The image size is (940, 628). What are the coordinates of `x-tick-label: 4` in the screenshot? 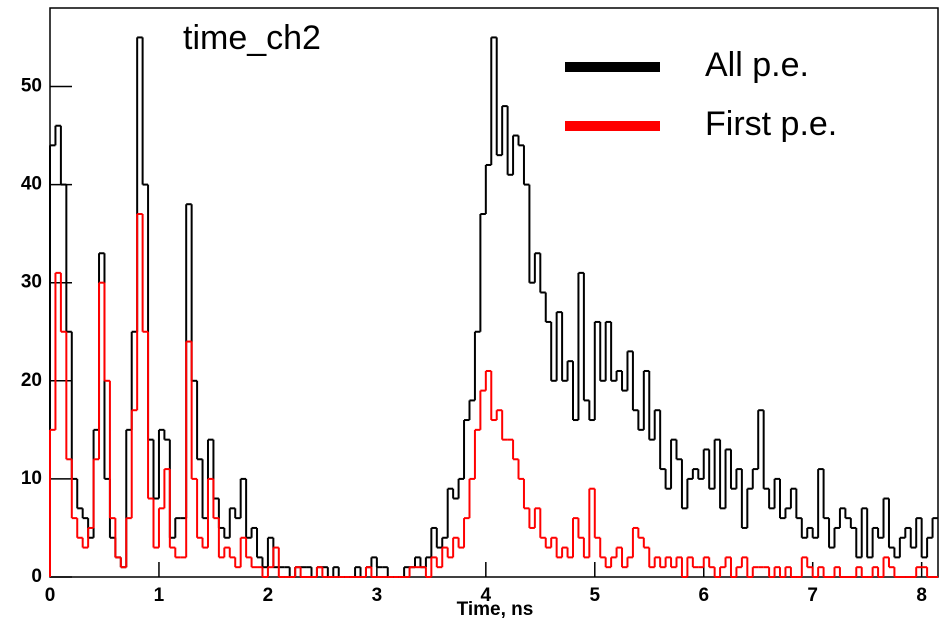 It's located at (486, 595).